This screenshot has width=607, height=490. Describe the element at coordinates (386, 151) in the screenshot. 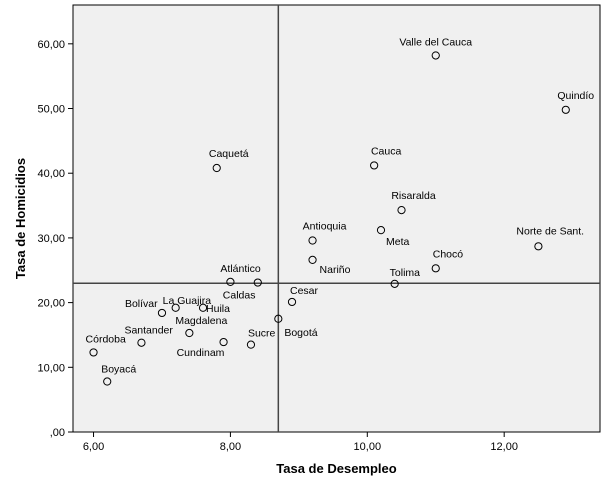

I see `point-label: Cauca` at that location.